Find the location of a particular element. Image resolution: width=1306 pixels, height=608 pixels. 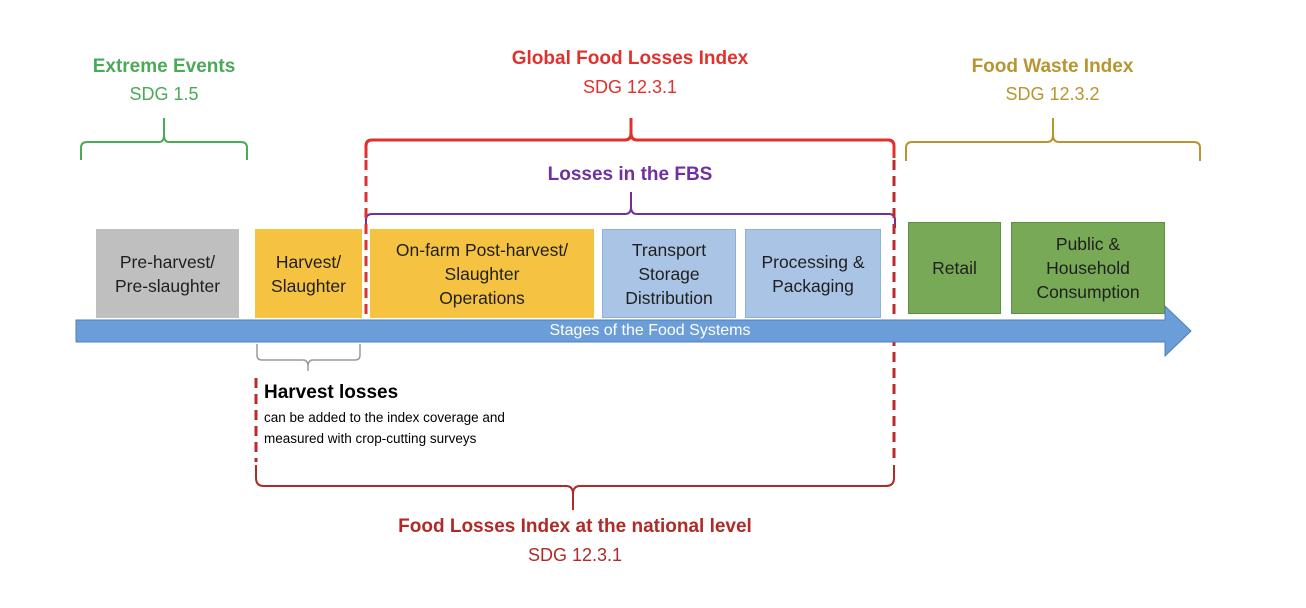

fbs-title: Losses in the FBS is located at coordinates (630, 174).